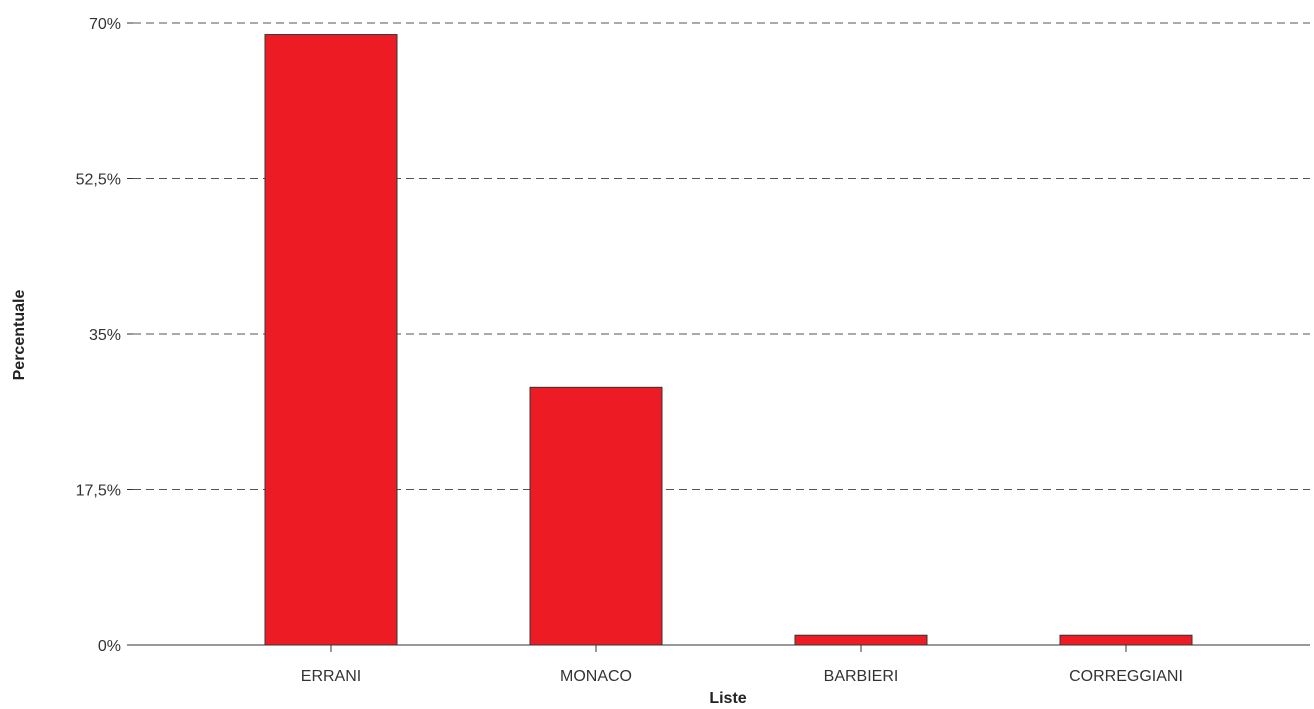  What do you see at coordinates (19, 335) in the screenshot?
I see `y-axis-title: Percentuale` at bounding box center [19, 335].